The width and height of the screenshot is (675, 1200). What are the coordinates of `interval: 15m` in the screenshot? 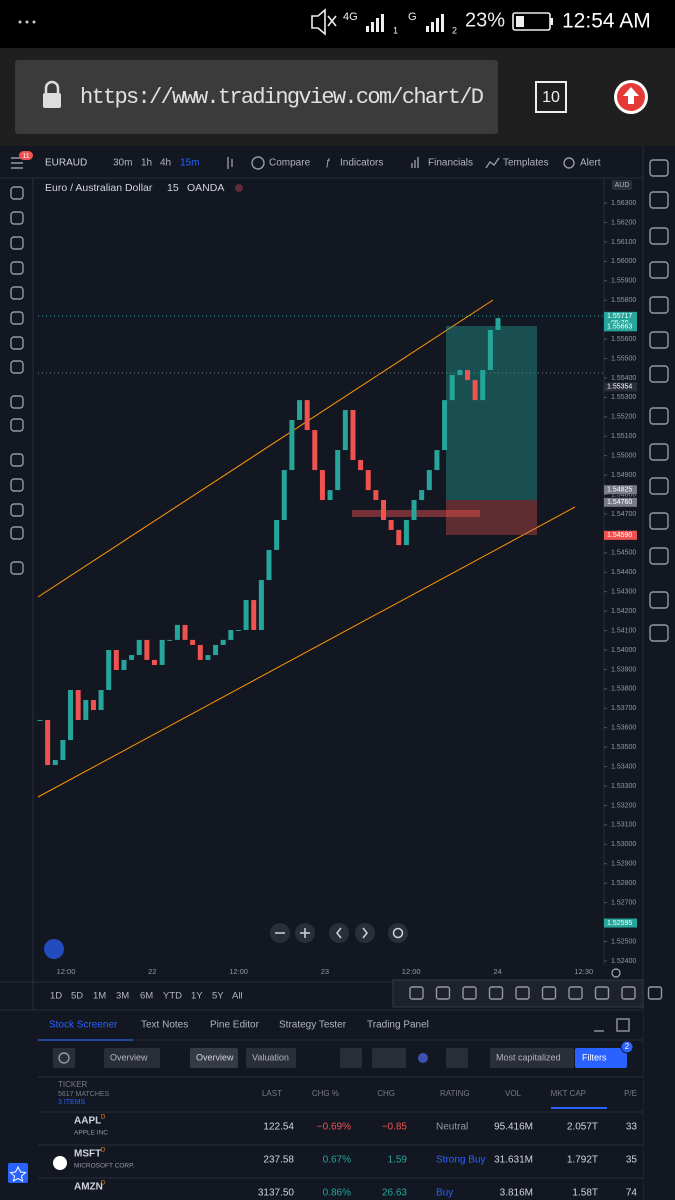 It's located at (189, 163).